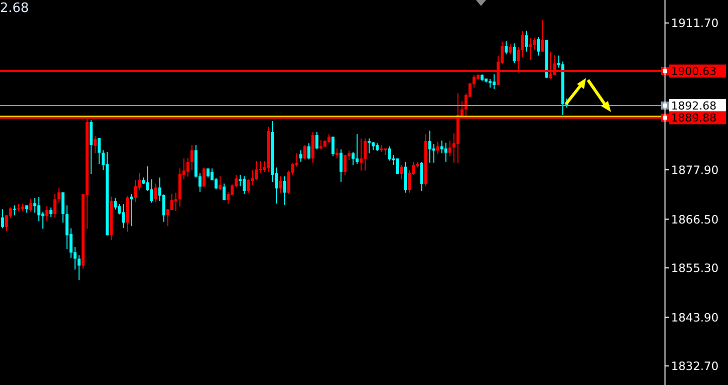 The height and width of the screenshot is (385, 728). I want to click on ref-line-label: 1889.88, so click(693, 118).